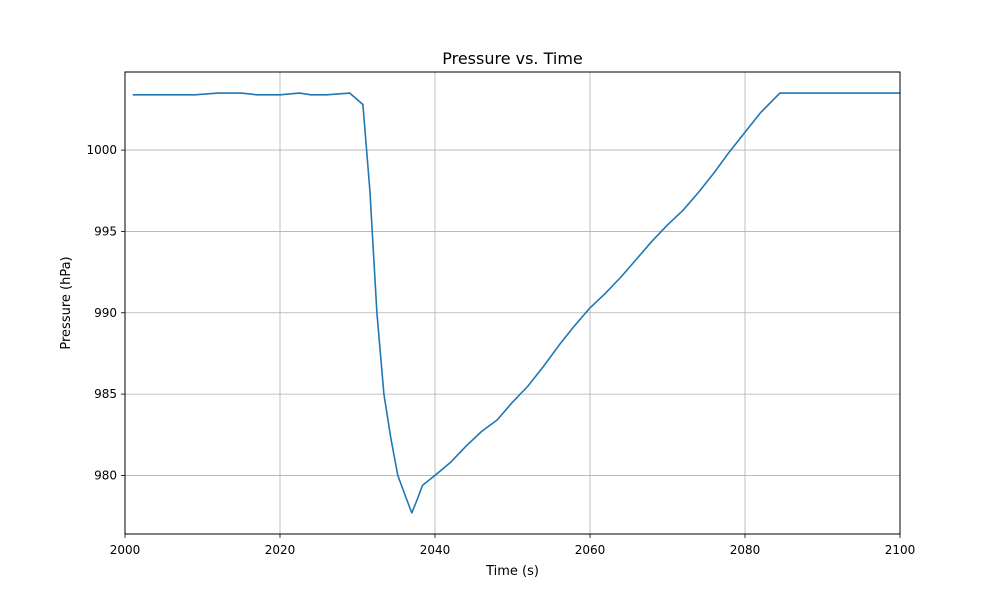 The height and width of the screenshot is (600, 1000). What do you see at coordinates (105, 313) in the screenshot?
I see `y-tick-label: 990` at bounding box center [105, 313].